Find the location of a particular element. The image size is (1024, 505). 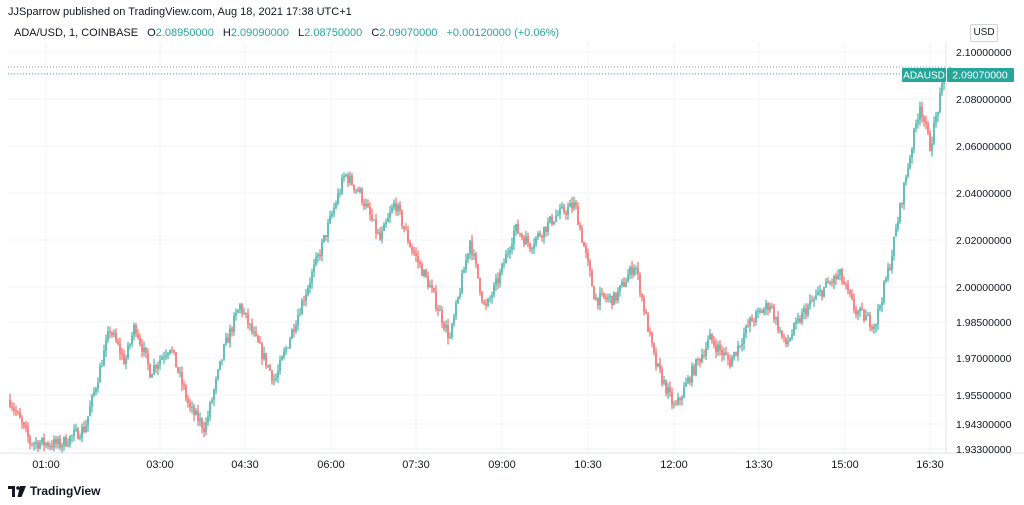

legend-open-label: O is located at coordinates (151, 33).